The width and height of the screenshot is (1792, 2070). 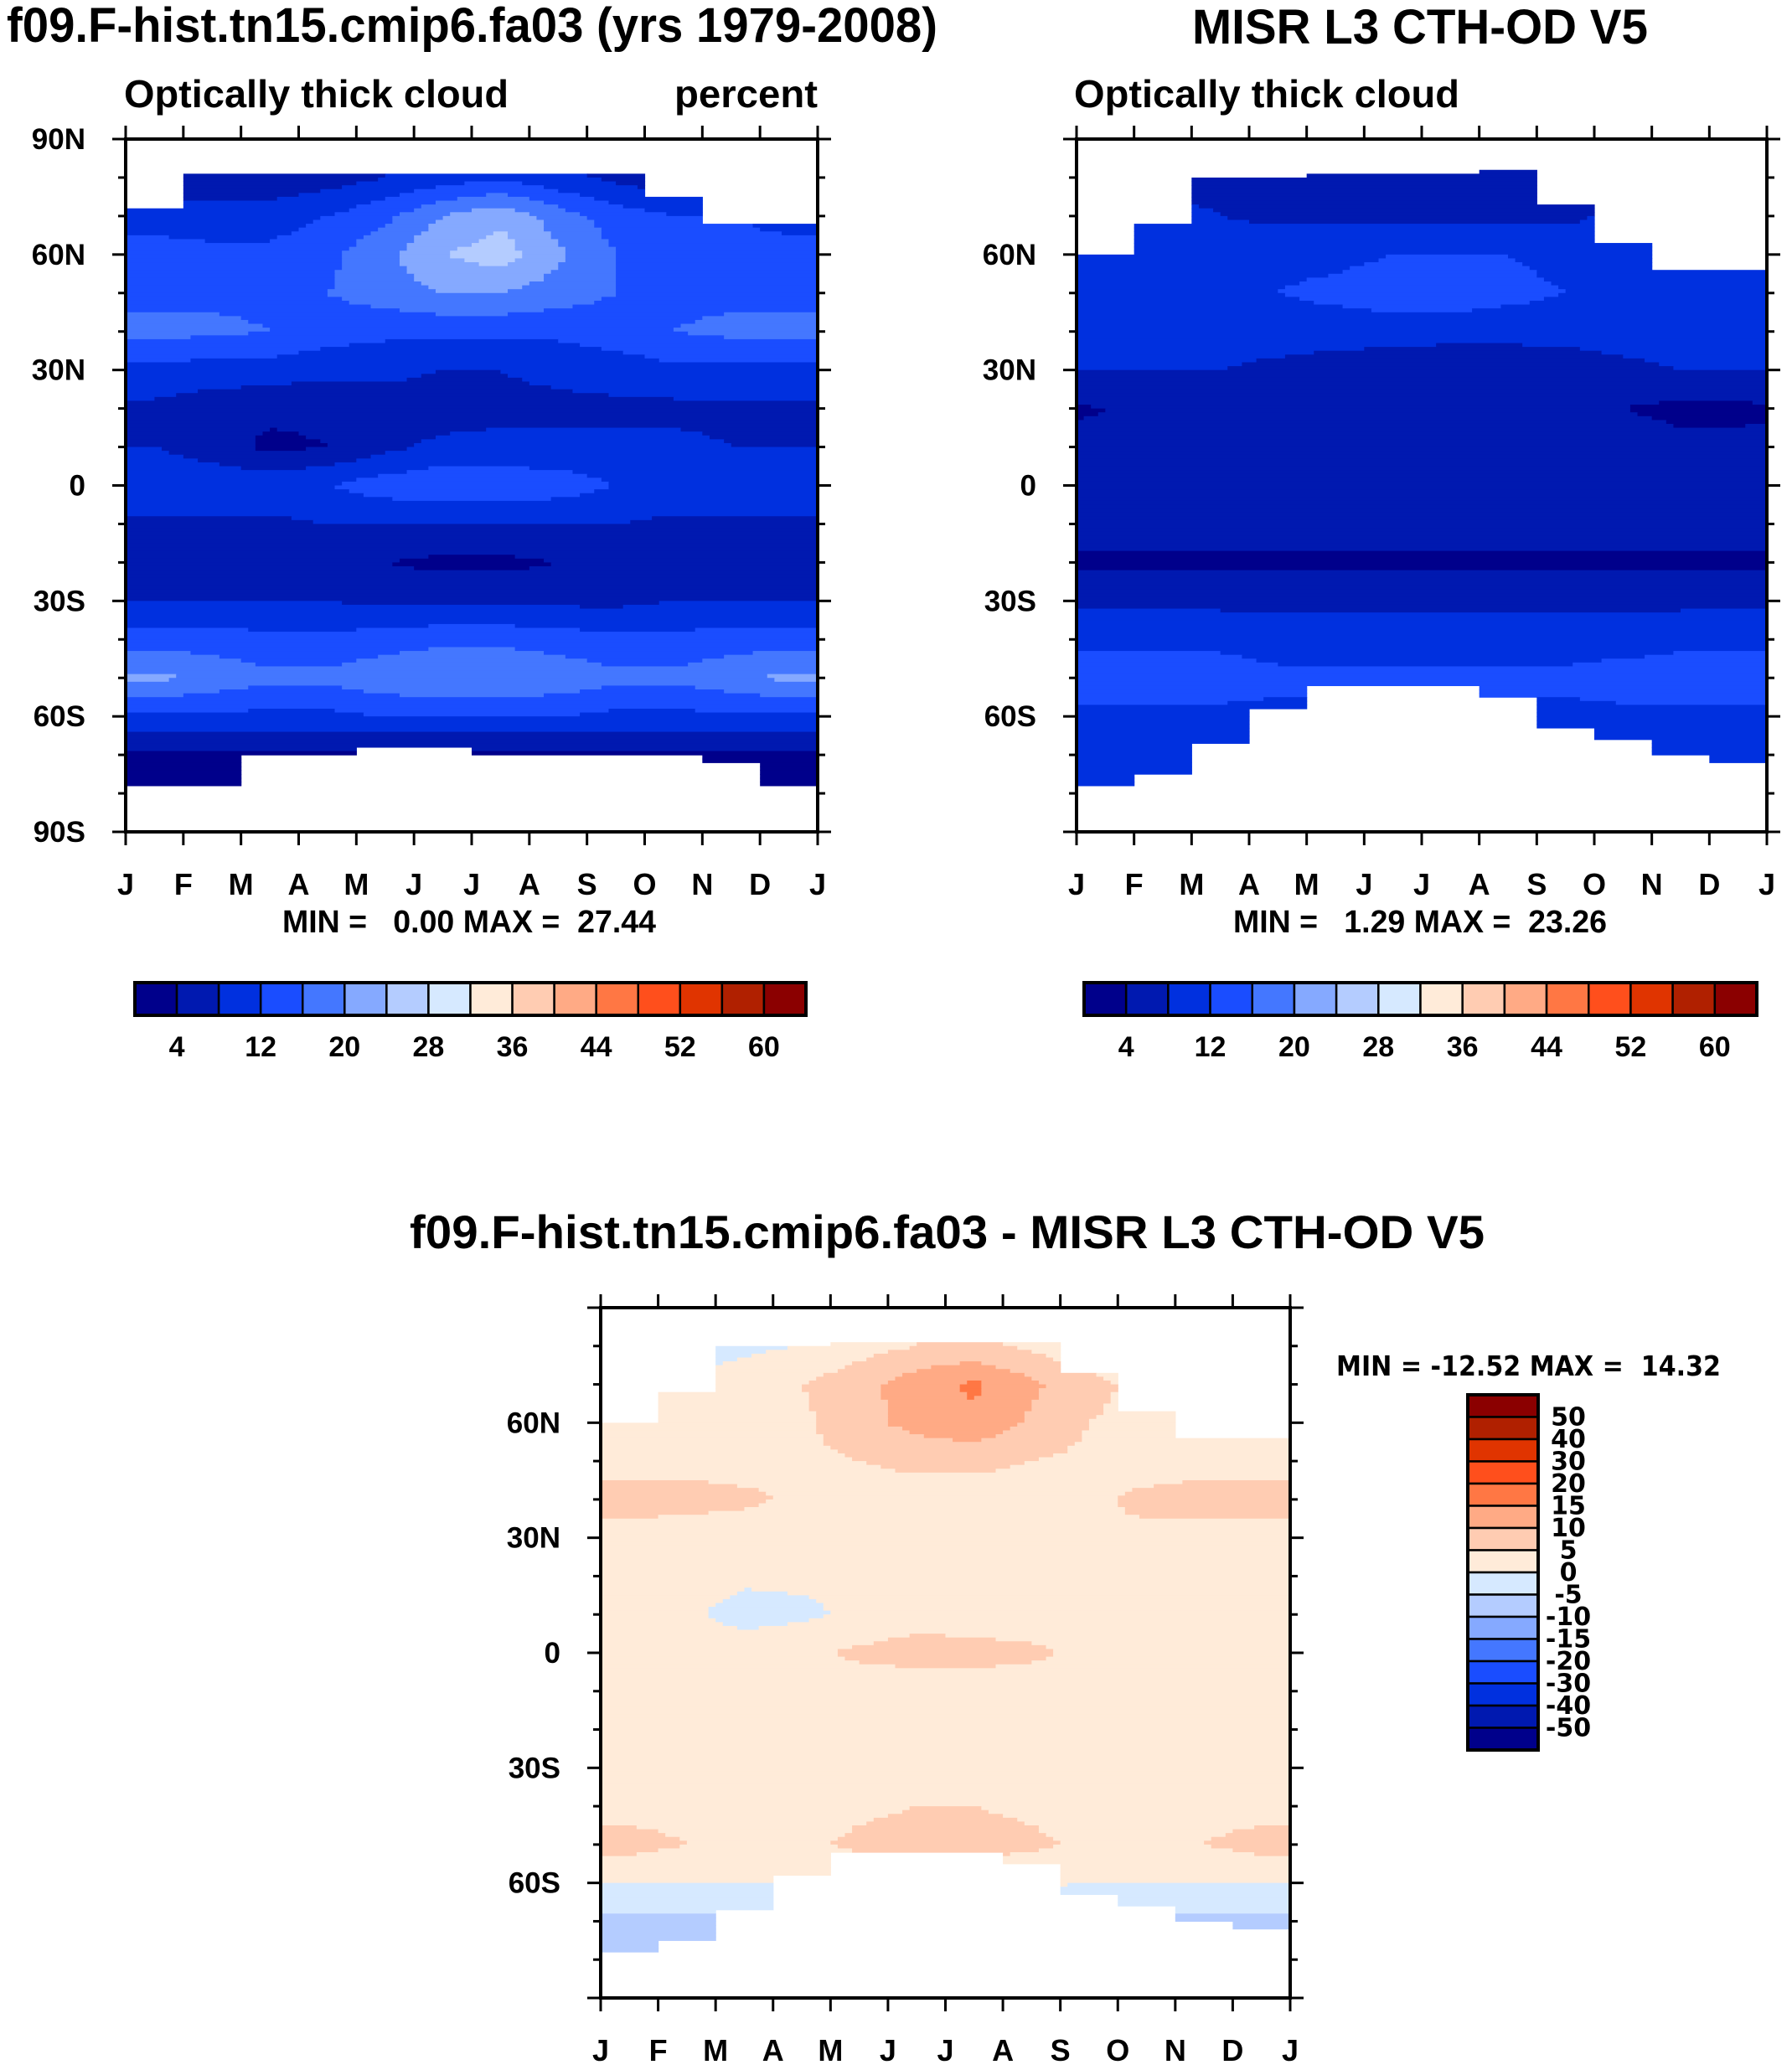 I want to click on colorbar-label: 40, so click(x=1568, y=1439).